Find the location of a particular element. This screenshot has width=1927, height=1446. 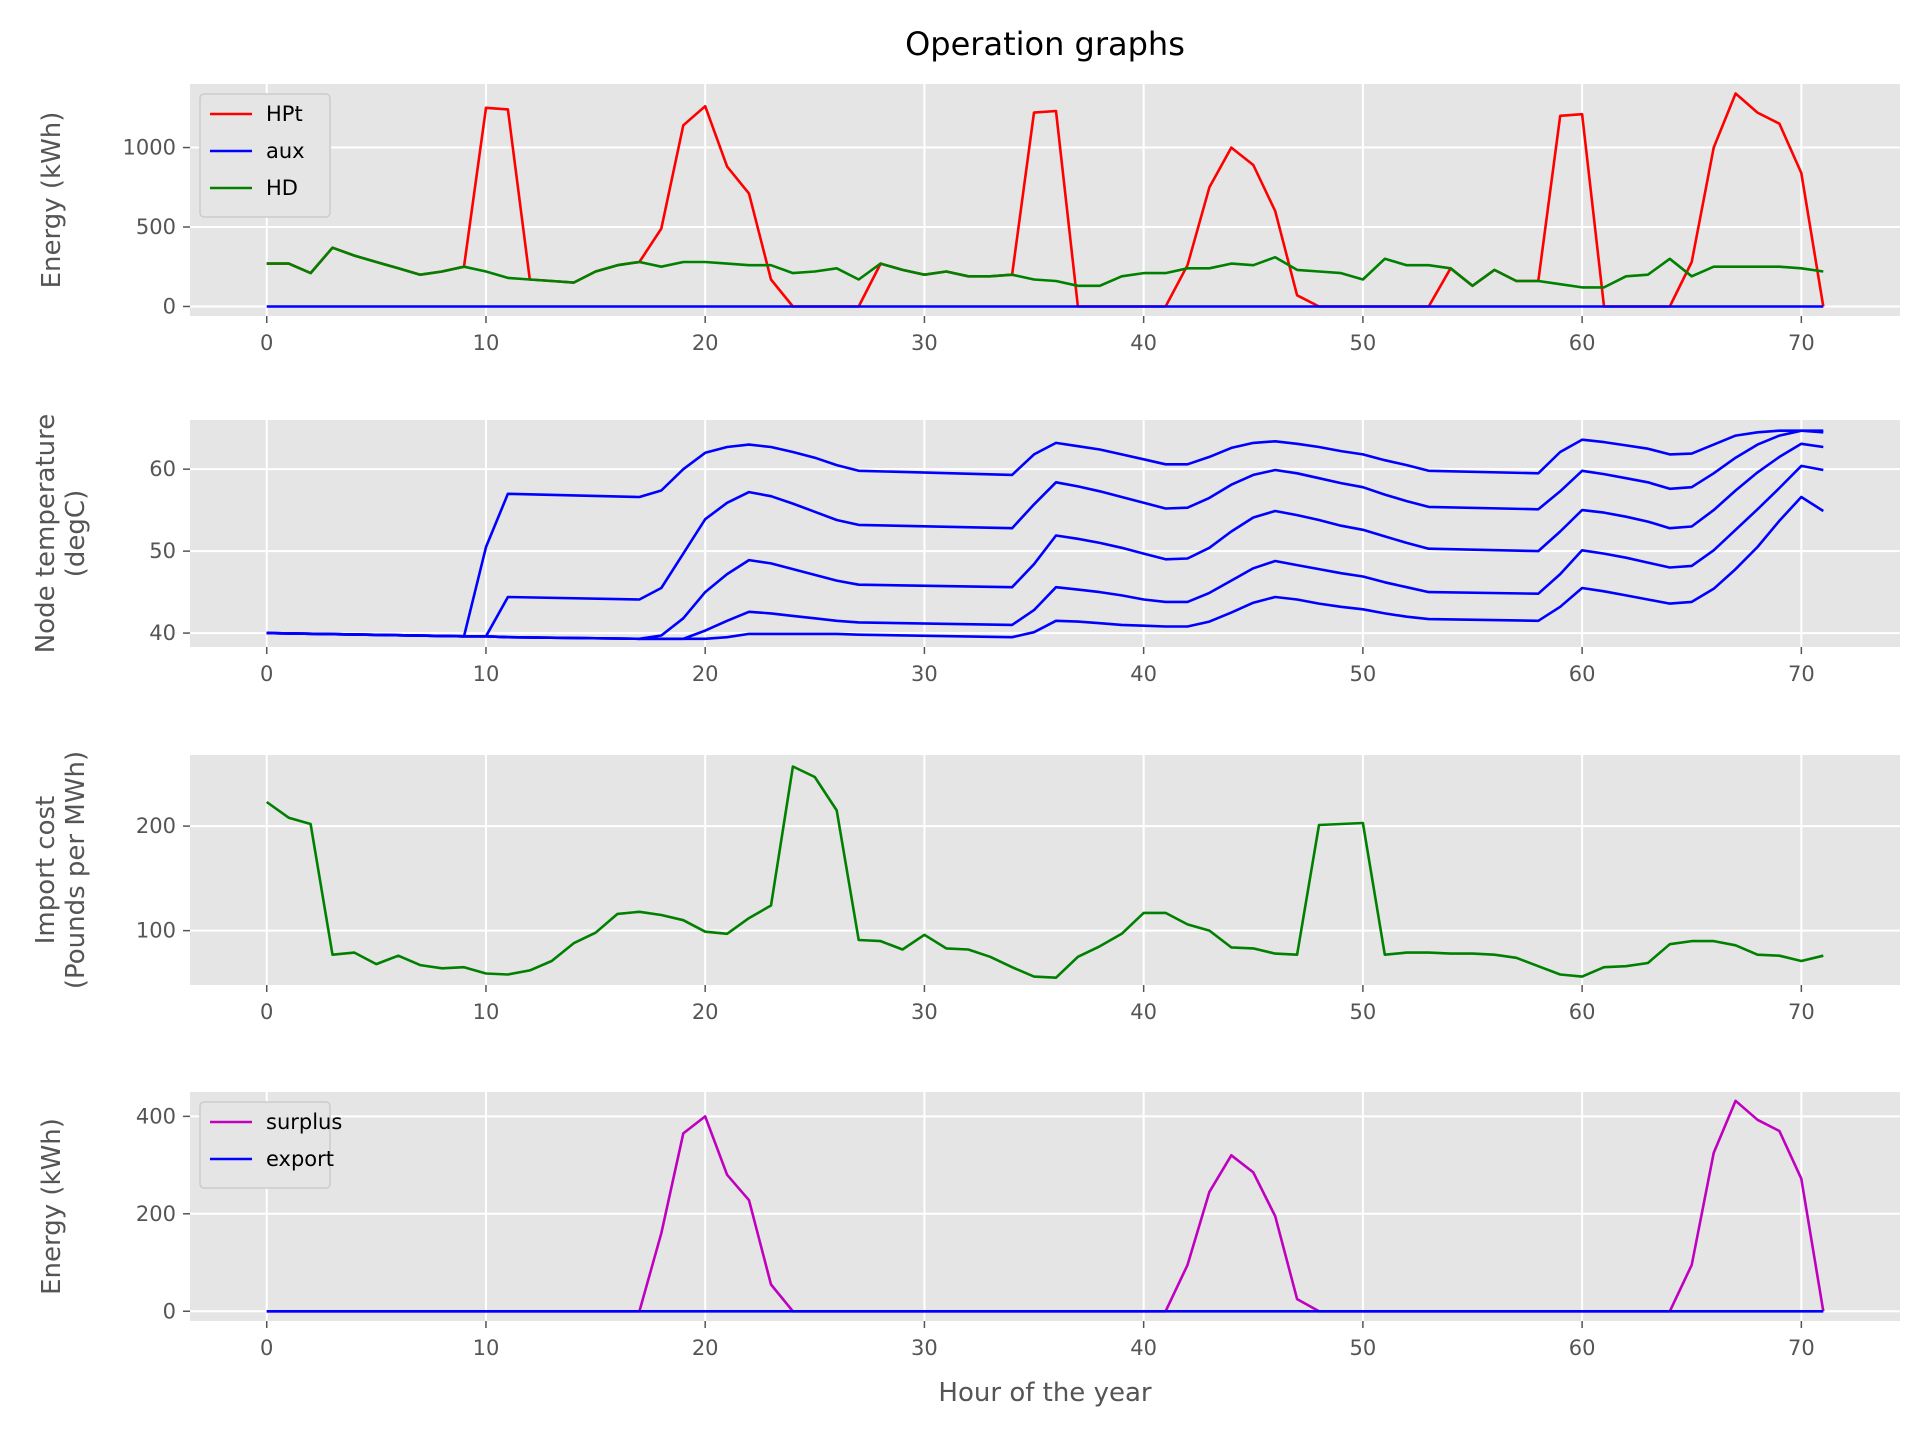

y-tick-label: 60 is located at coordinates (162, 469).